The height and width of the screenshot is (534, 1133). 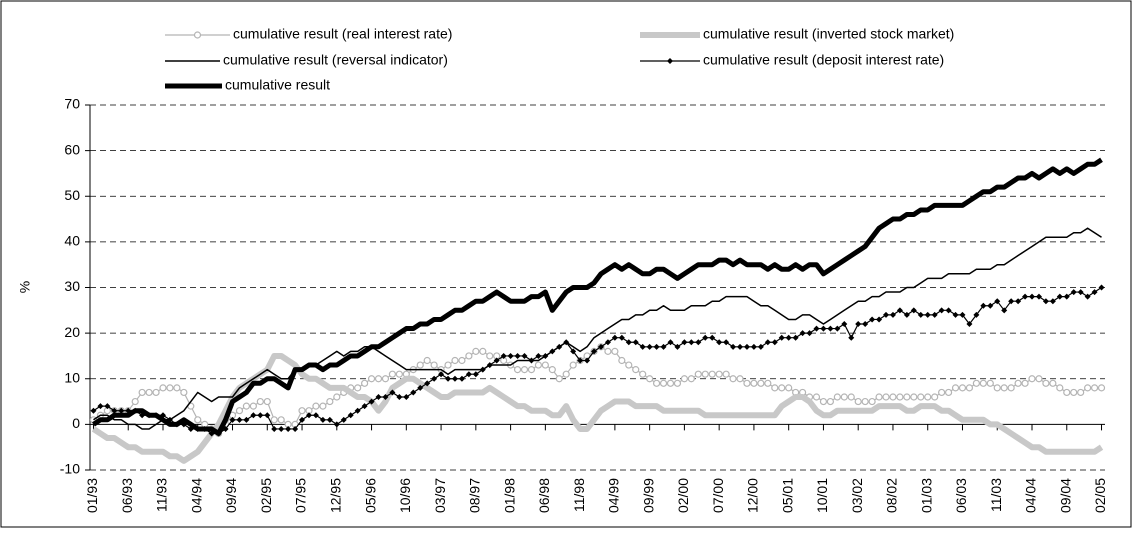 What do you see at coordinates (509, 495) in the screenshot?
I see `x-tick-label: 01/98` at bounding box center [509, 495].